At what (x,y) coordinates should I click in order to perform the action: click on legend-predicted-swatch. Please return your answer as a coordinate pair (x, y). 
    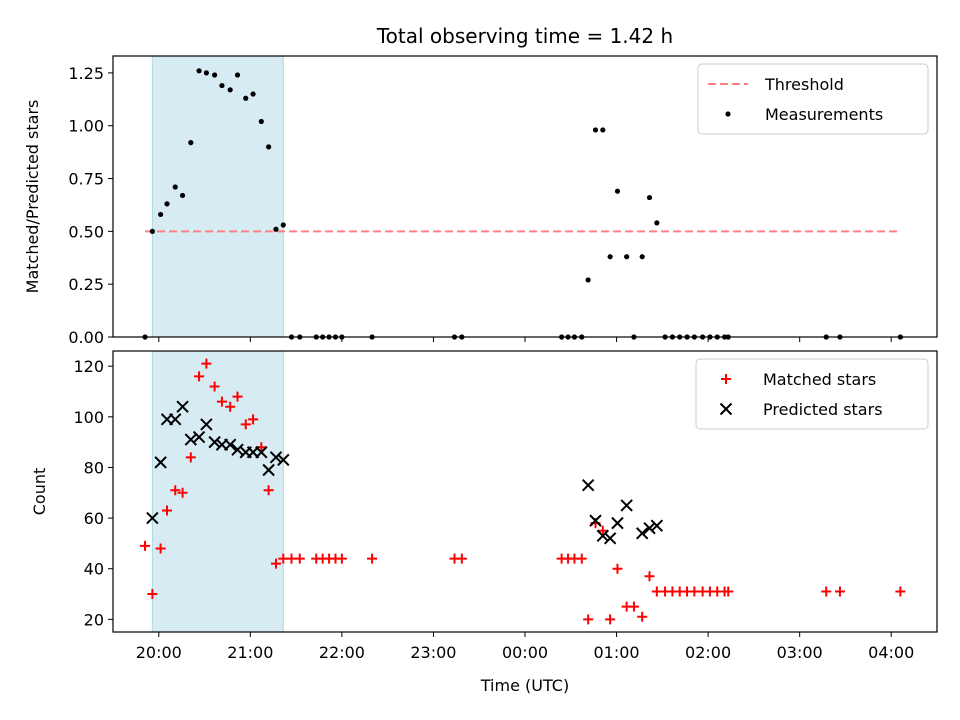
    Looking at the image, I should click on (726, 409).